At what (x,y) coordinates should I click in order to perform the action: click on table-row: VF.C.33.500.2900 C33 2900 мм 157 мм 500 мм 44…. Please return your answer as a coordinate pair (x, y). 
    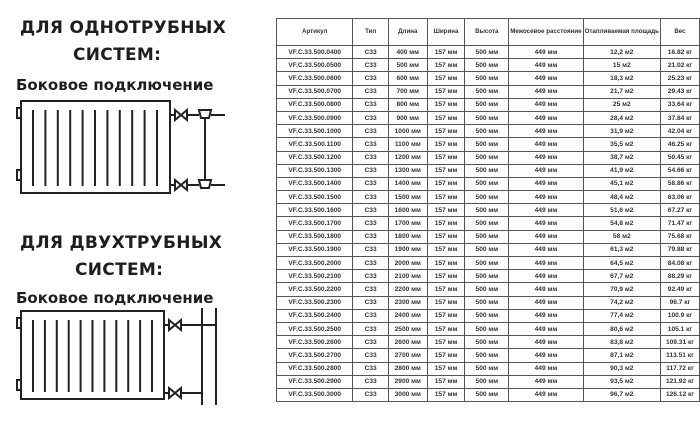
    Looking at the image, I should click on (487, 381).